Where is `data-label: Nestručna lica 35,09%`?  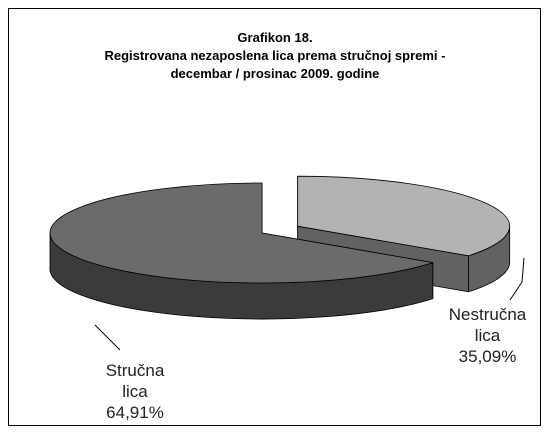 data-label: Nestručna lica 35,09% is located at coordinates (487, 335).